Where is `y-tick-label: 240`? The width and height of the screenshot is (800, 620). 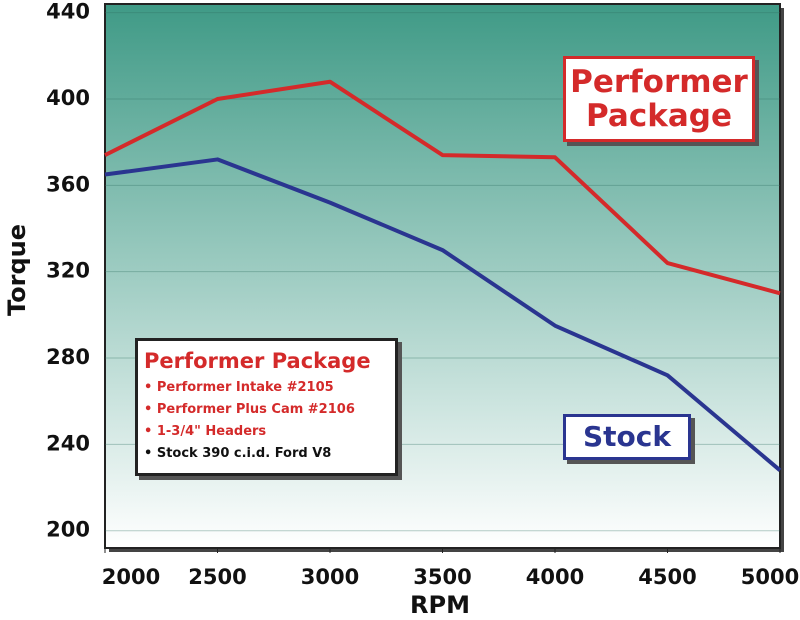
y-tick-label: 240 is located at coordinates (68, 443).